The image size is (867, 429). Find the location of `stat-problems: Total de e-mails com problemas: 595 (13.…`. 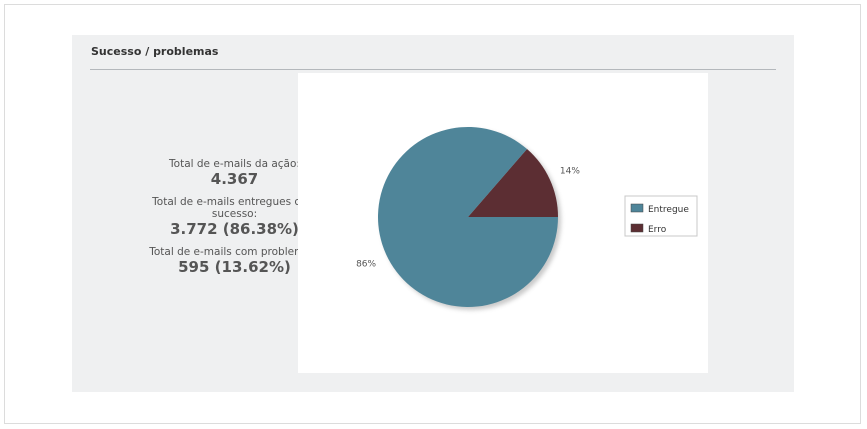

stat-problems: Total de e-mails com problemas: 595 (13.… is located at coordinates (234, 261).